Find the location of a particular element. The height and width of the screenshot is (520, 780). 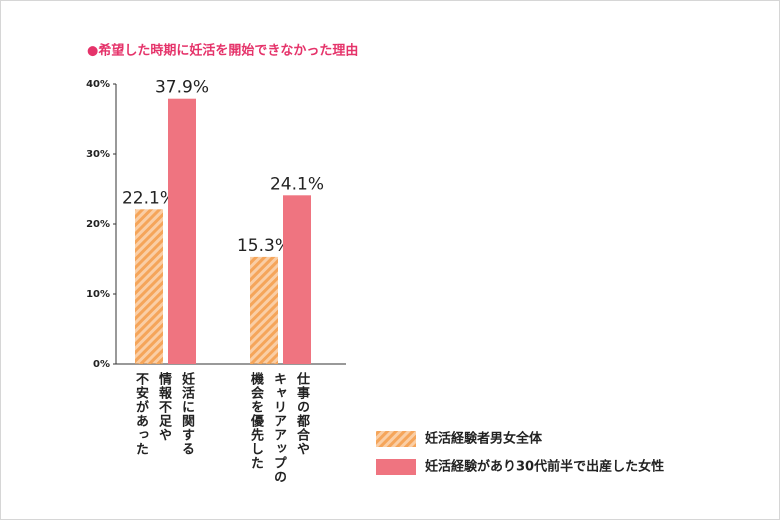

value-label: 22.1% is located at coordinates (149, 198).